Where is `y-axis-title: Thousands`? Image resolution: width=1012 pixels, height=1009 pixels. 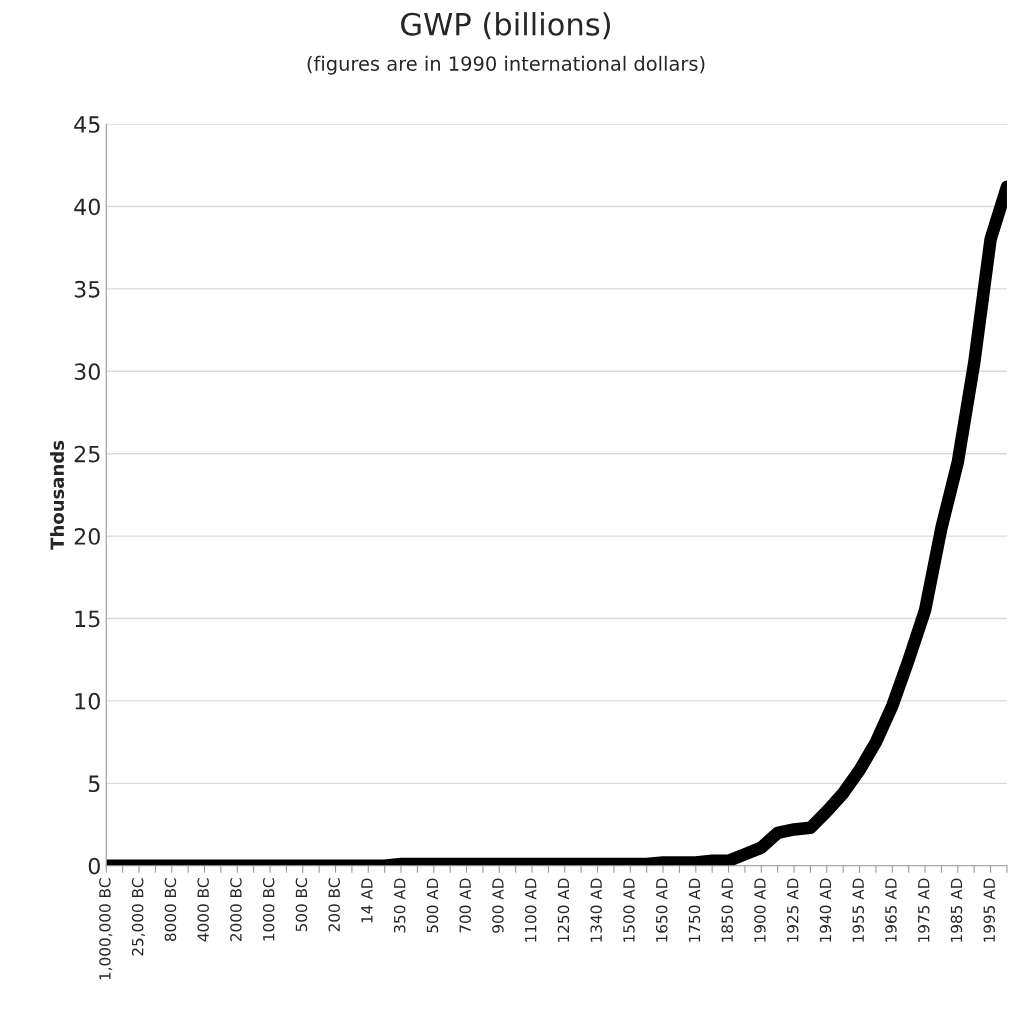 y-axis-title: Thousands is located at coordinates (57, 495).